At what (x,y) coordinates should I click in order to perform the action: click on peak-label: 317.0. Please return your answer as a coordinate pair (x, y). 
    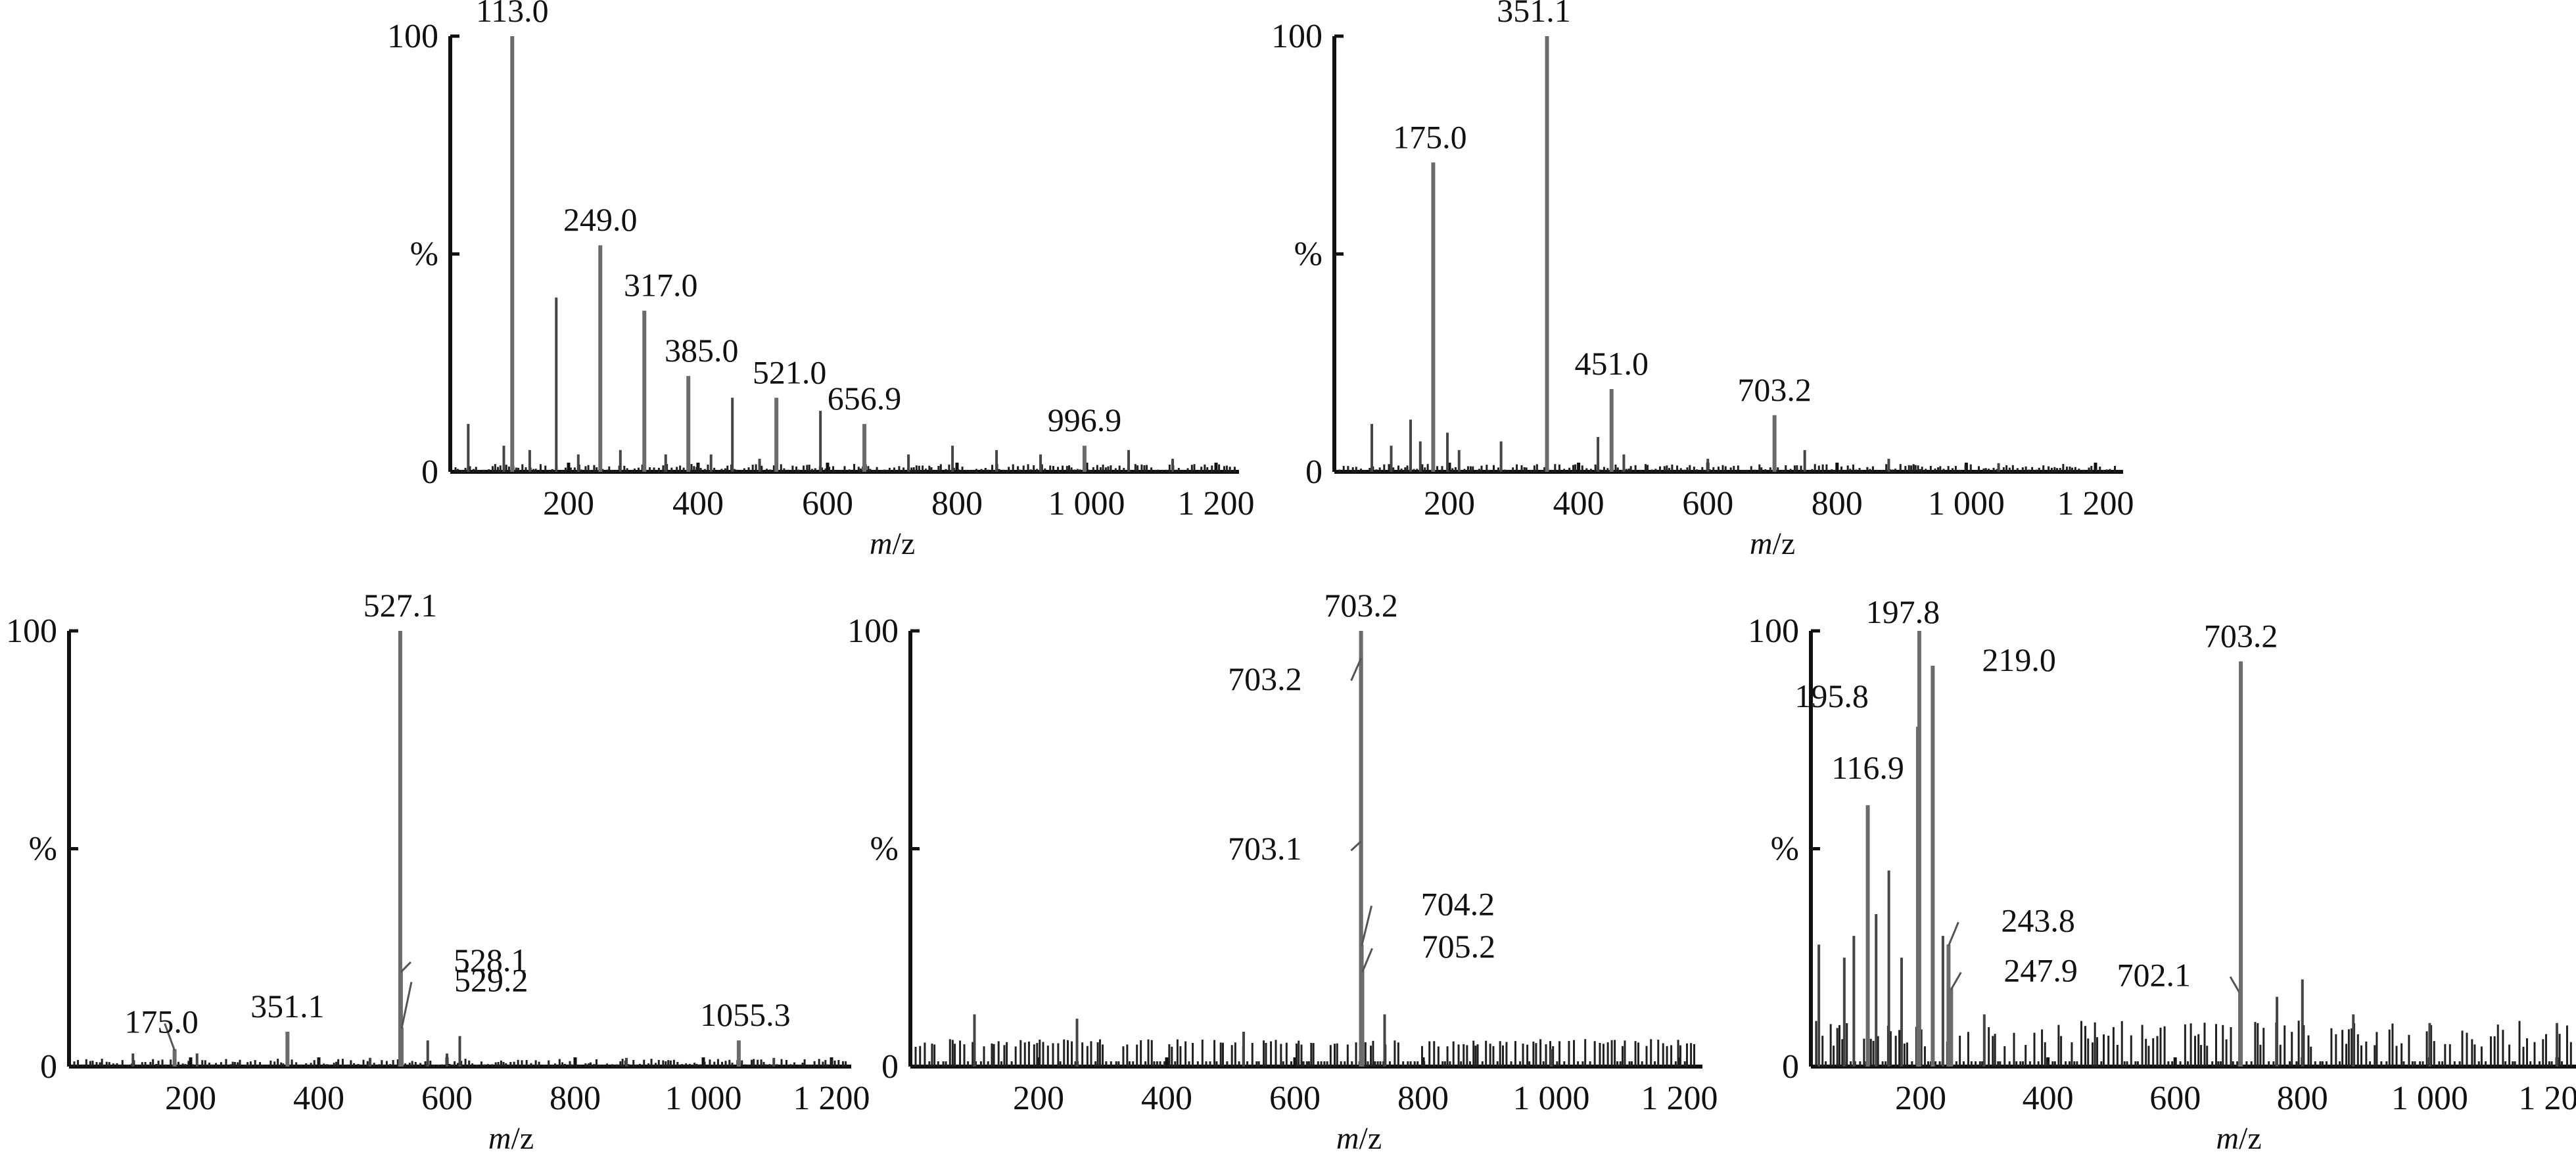
    Looking at the image, I should click on (661, 285).